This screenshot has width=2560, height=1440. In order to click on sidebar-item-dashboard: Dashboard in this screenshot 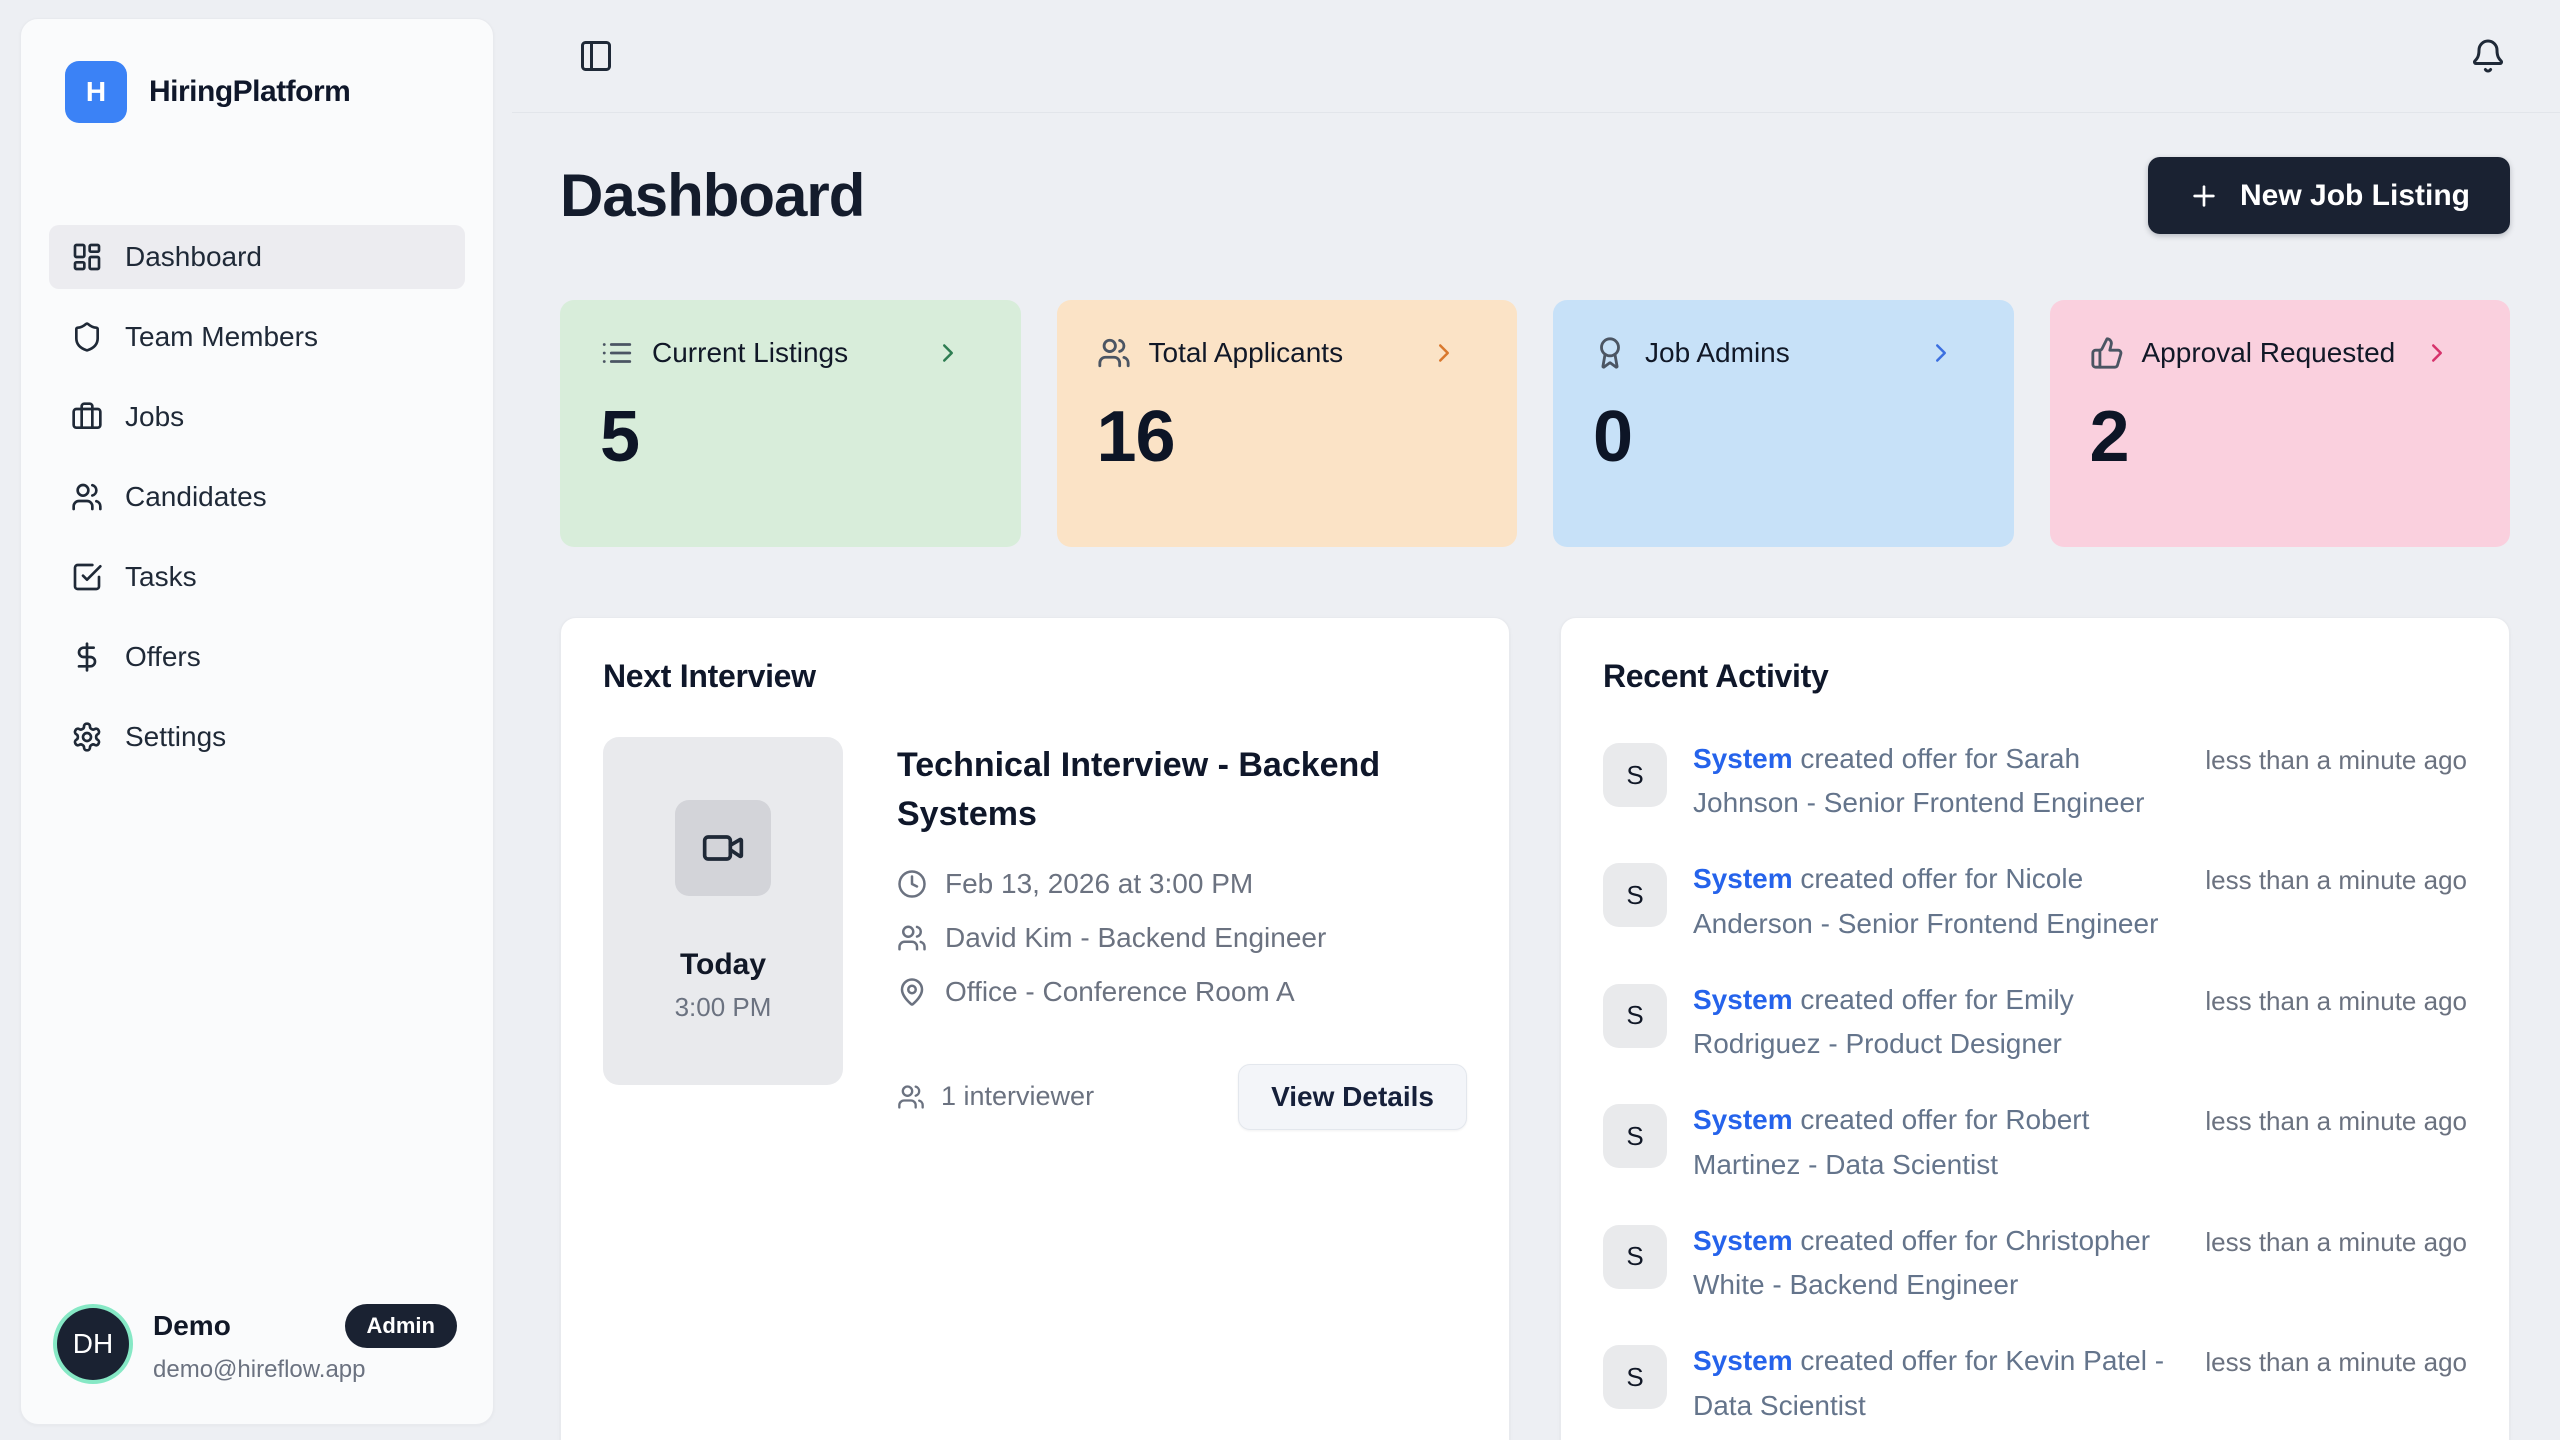, I will do `click(257, 257)`.